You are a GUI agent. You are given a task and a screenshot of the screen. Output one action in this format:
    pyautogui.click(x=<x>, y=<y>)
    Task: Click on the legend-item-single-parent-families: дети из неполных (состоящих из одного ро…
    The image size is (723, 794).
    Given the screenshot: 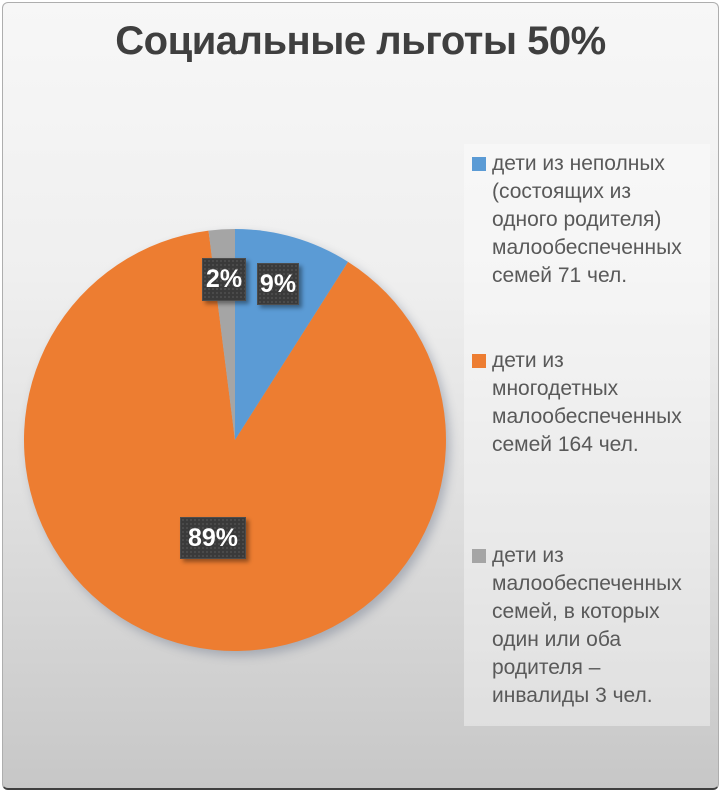 What is the action you would take?
    pyautogui.click(x=589, y=220)
    